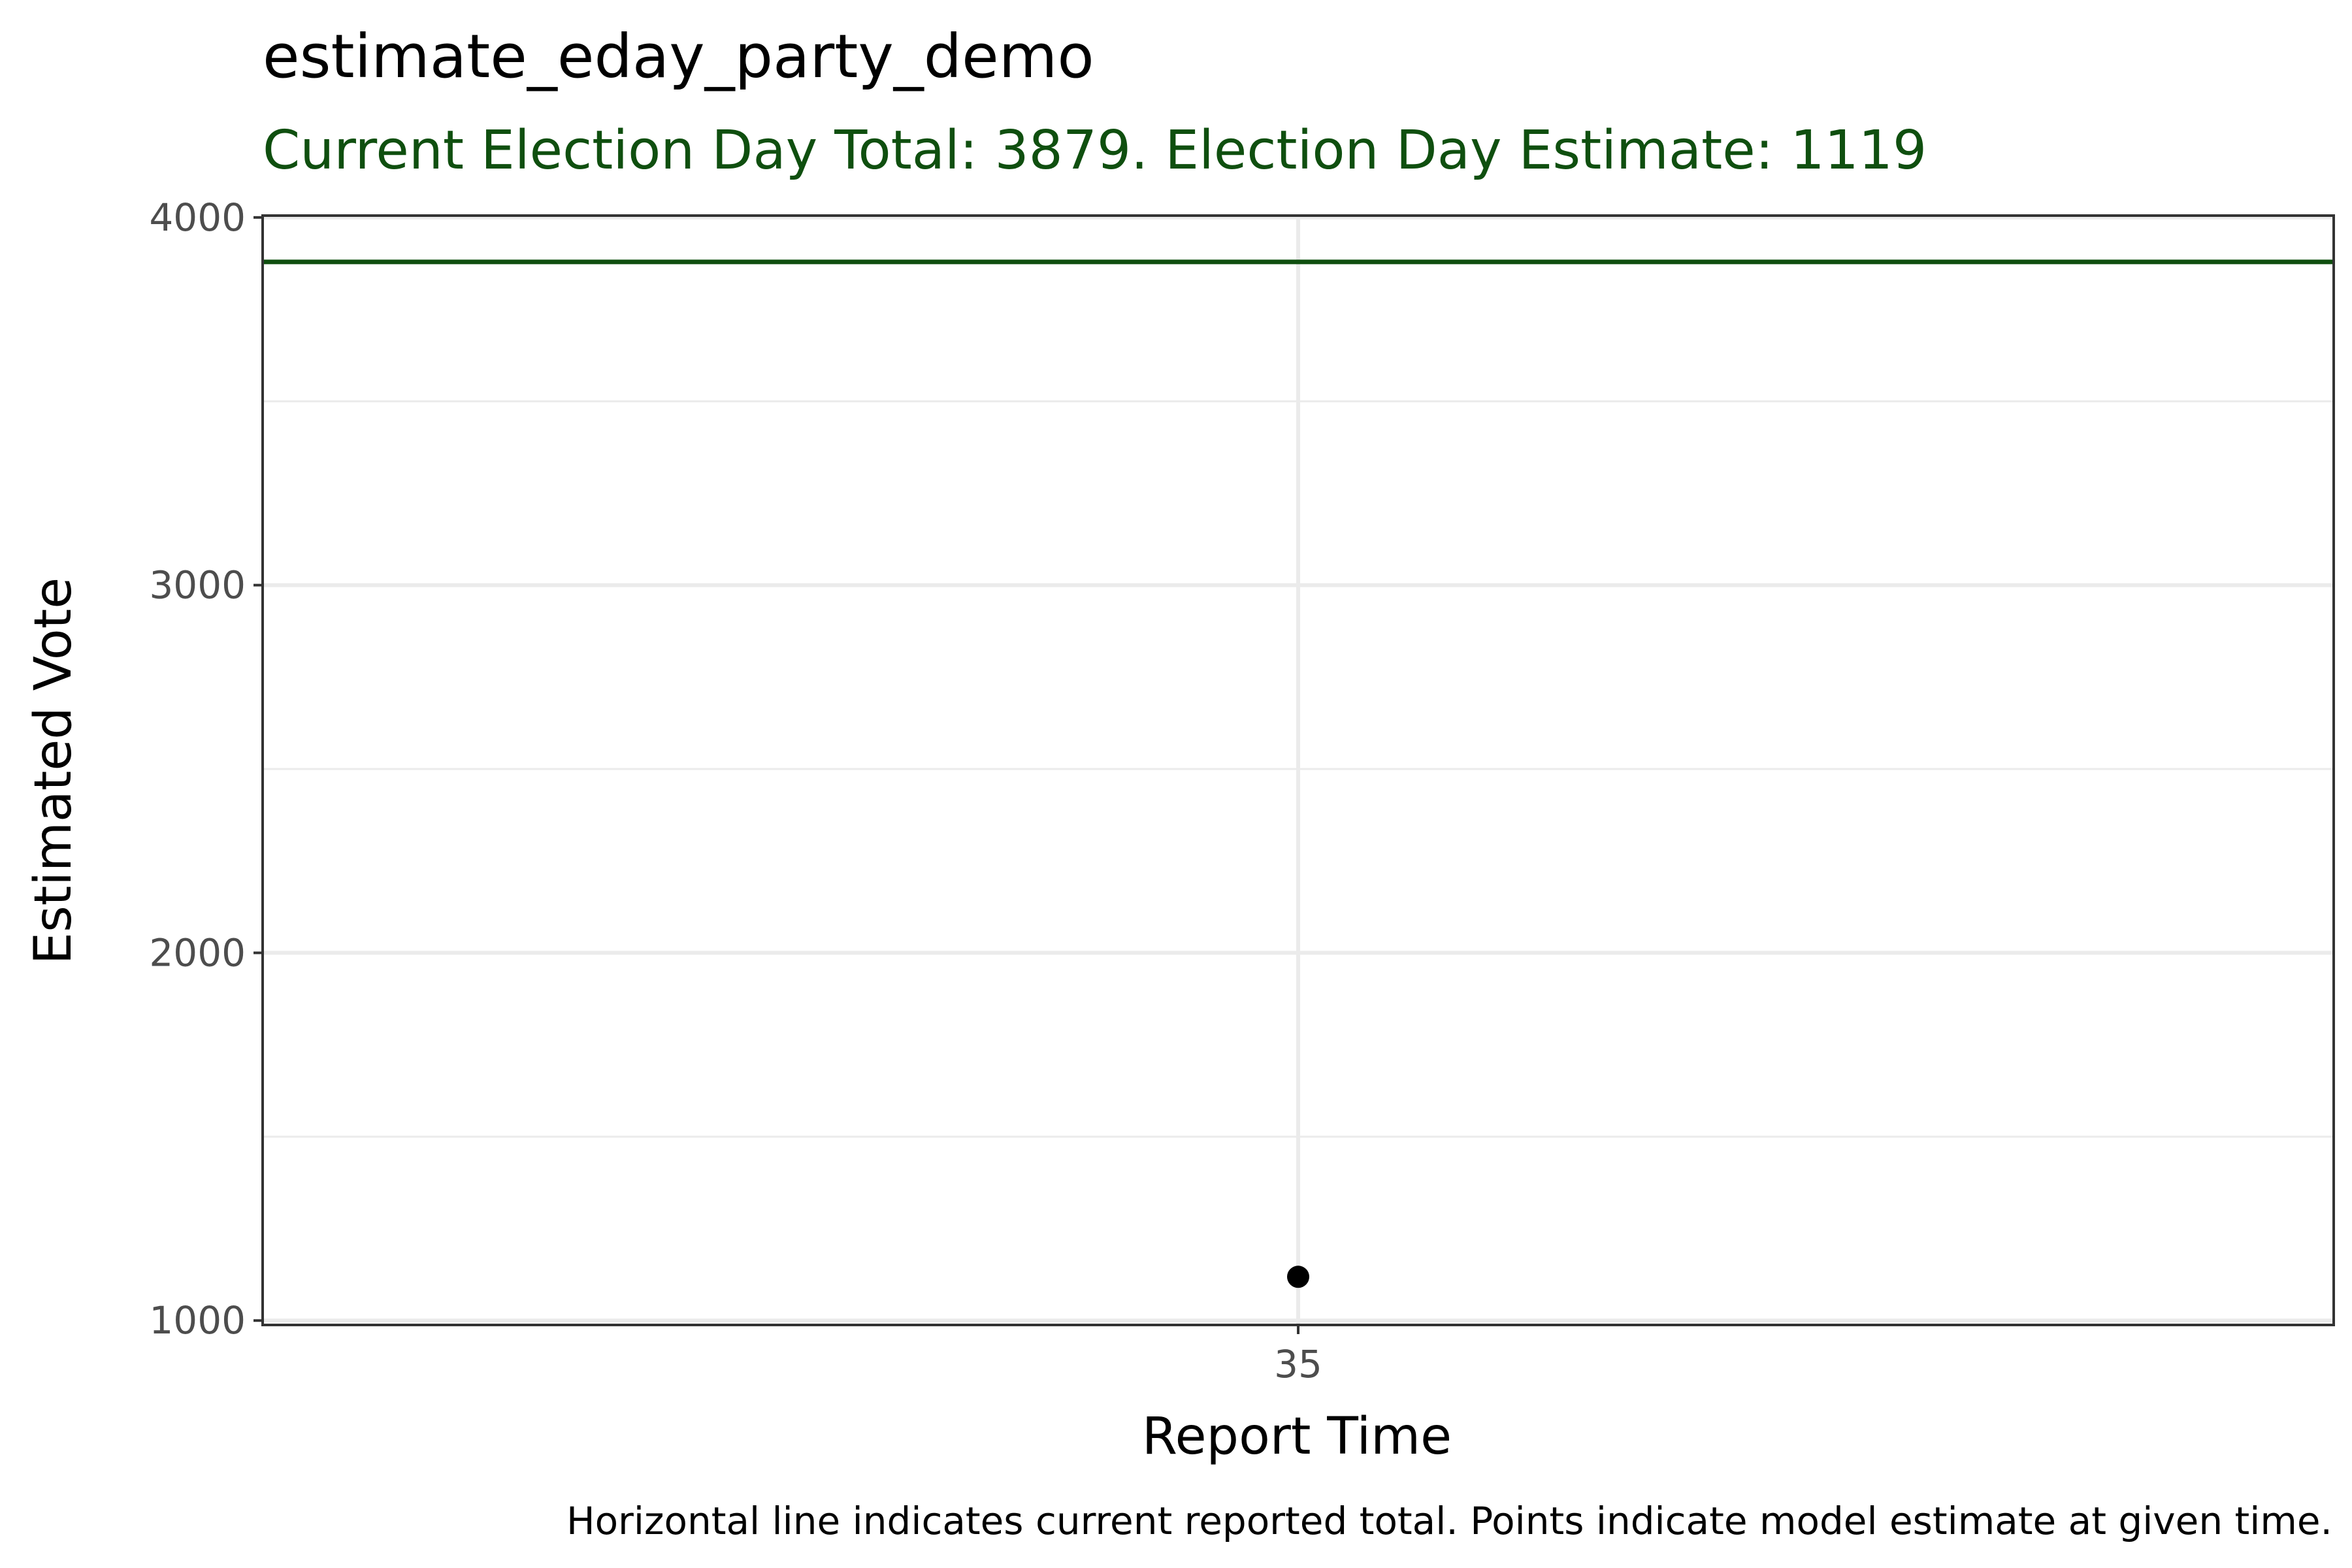 This screenshot has height=1568, width=2352. Describe the element at coordinates (197, 585) in the screenshot. I see `y-tick-label: 3000` at that location.